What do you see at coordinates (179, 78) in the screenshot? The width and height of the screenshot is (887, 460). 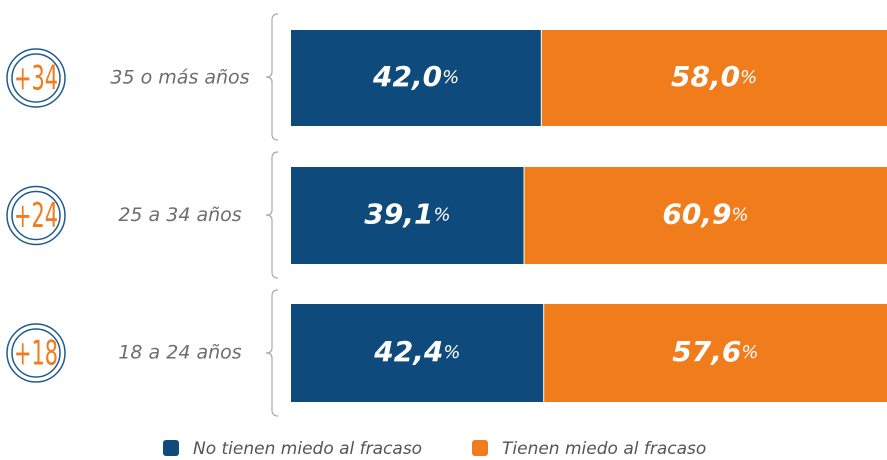 I see `category-label: 35 o más años` at bounding box center [179, 78].